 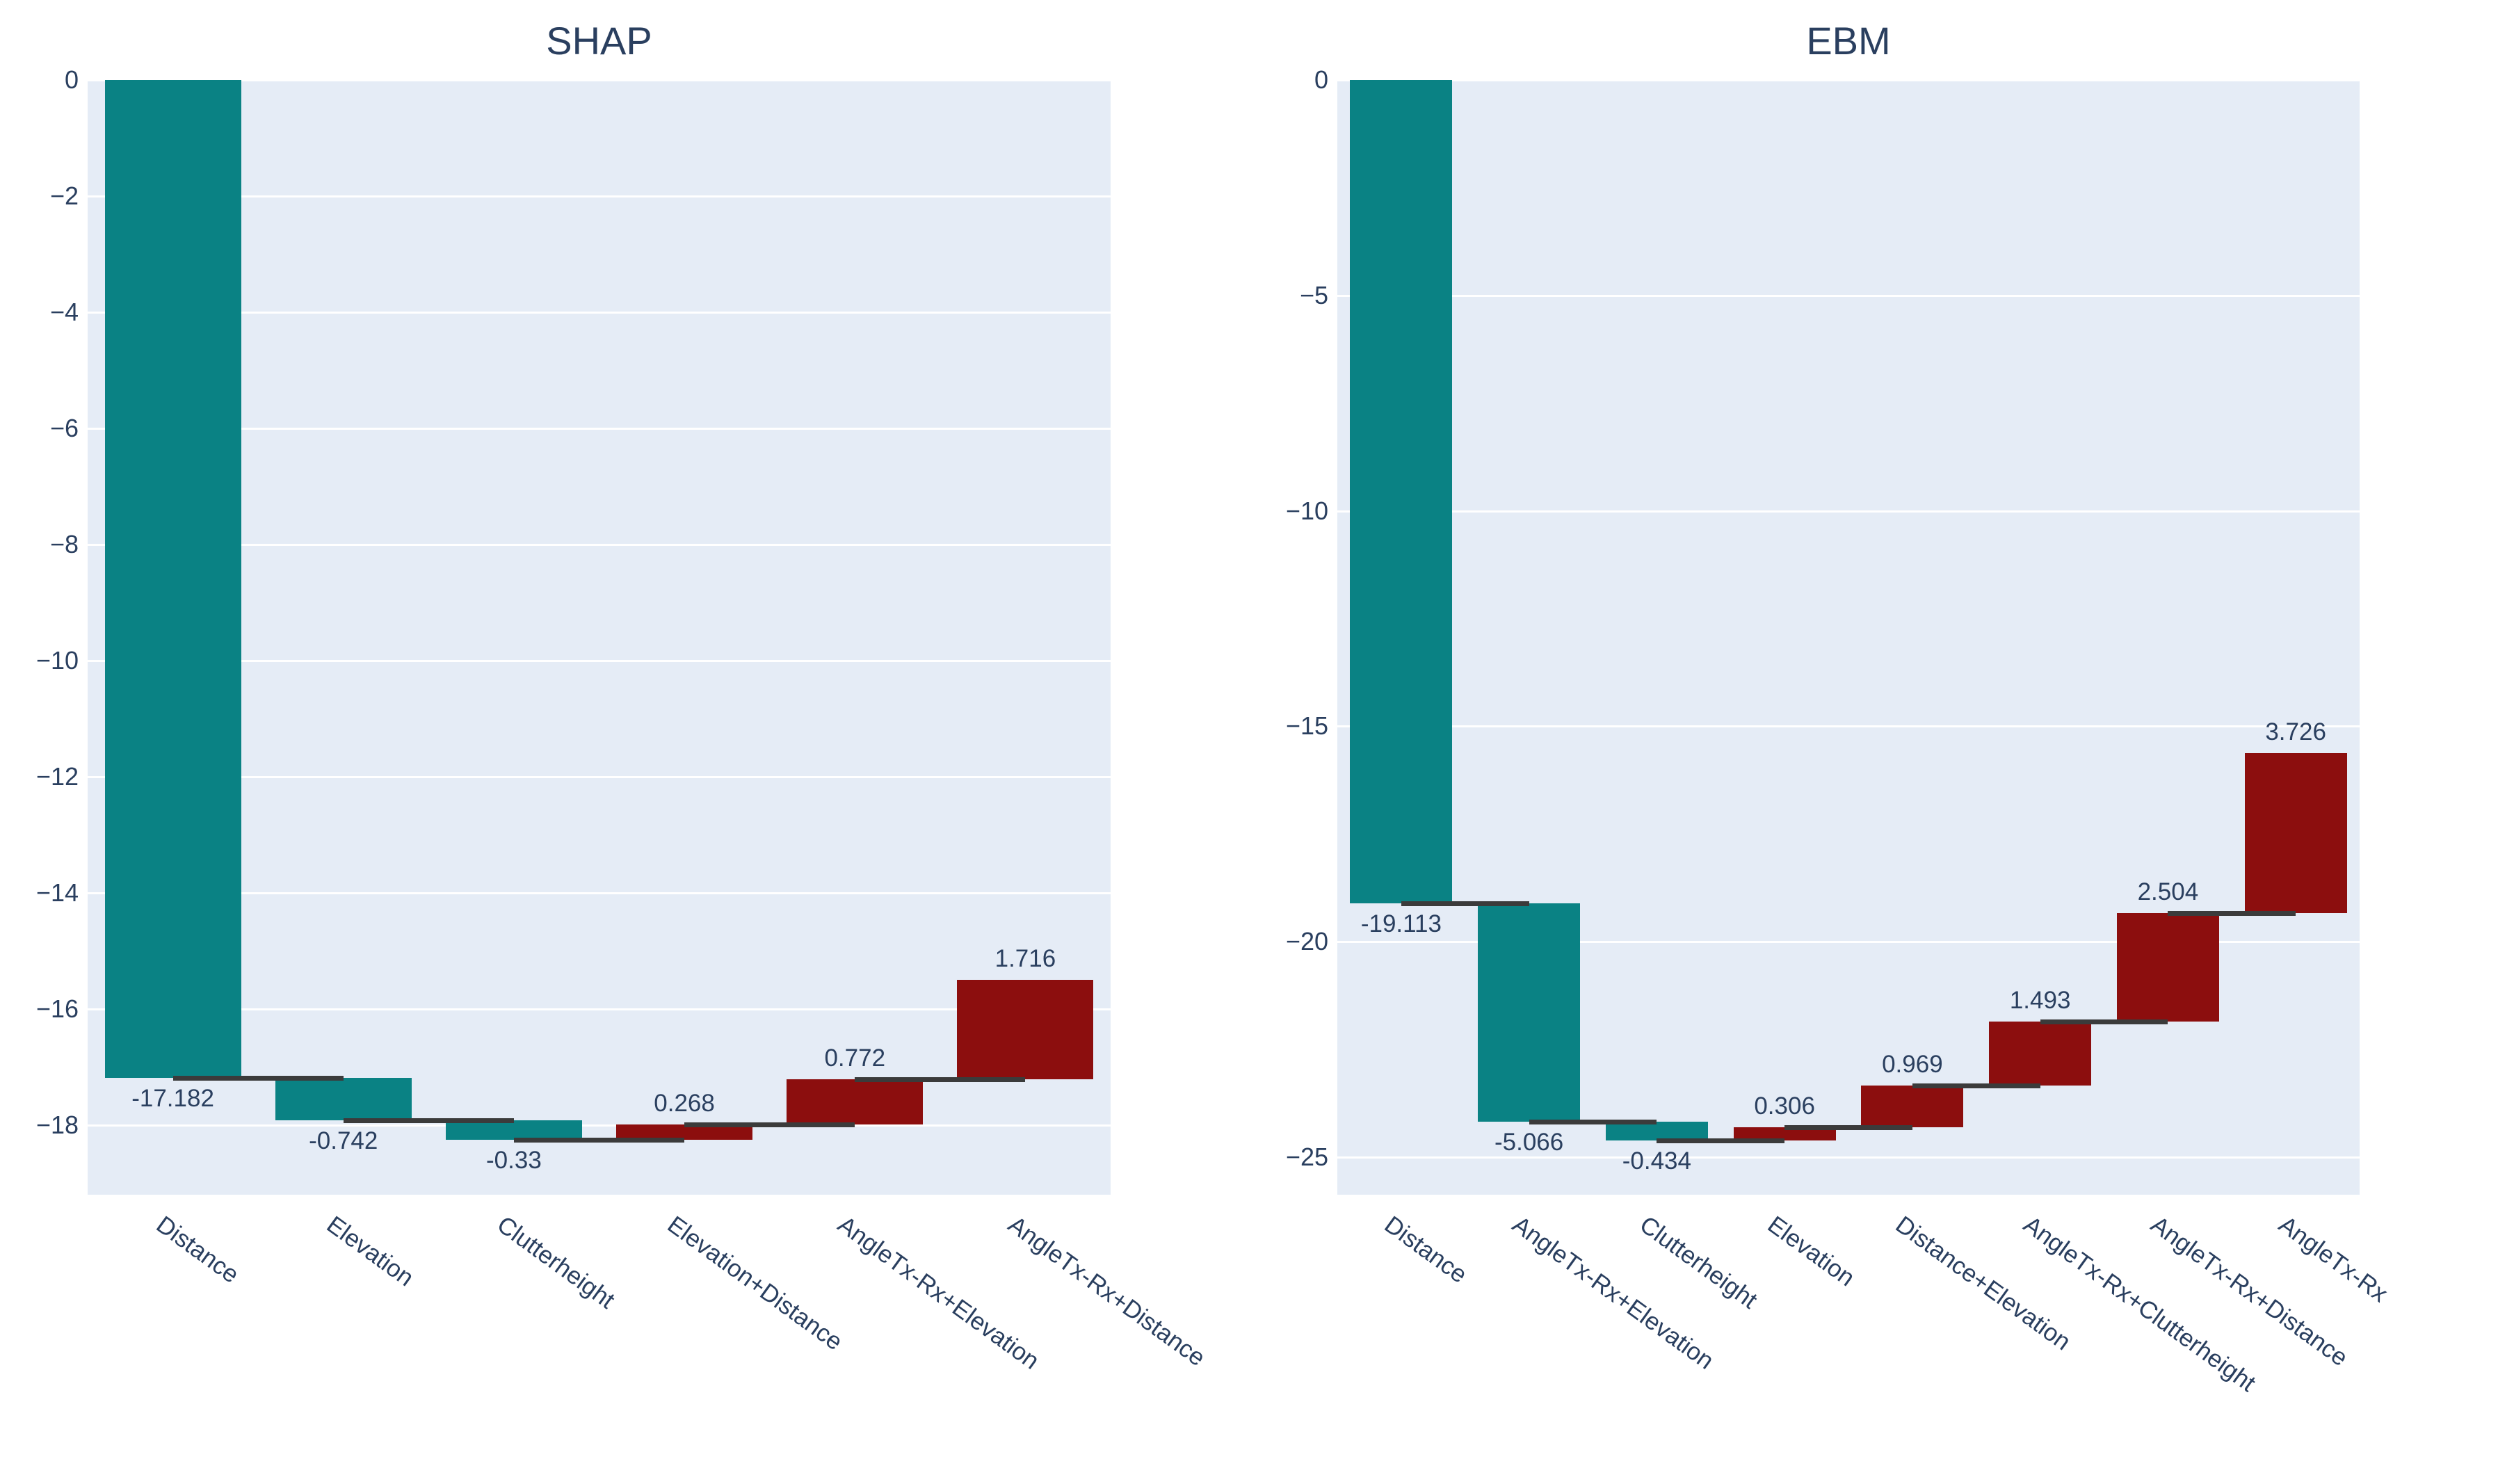 What do you see at coordinates (64, 427) in the screenshot?
I see `y-tick-label: −6` at bounding box center [64, 427].